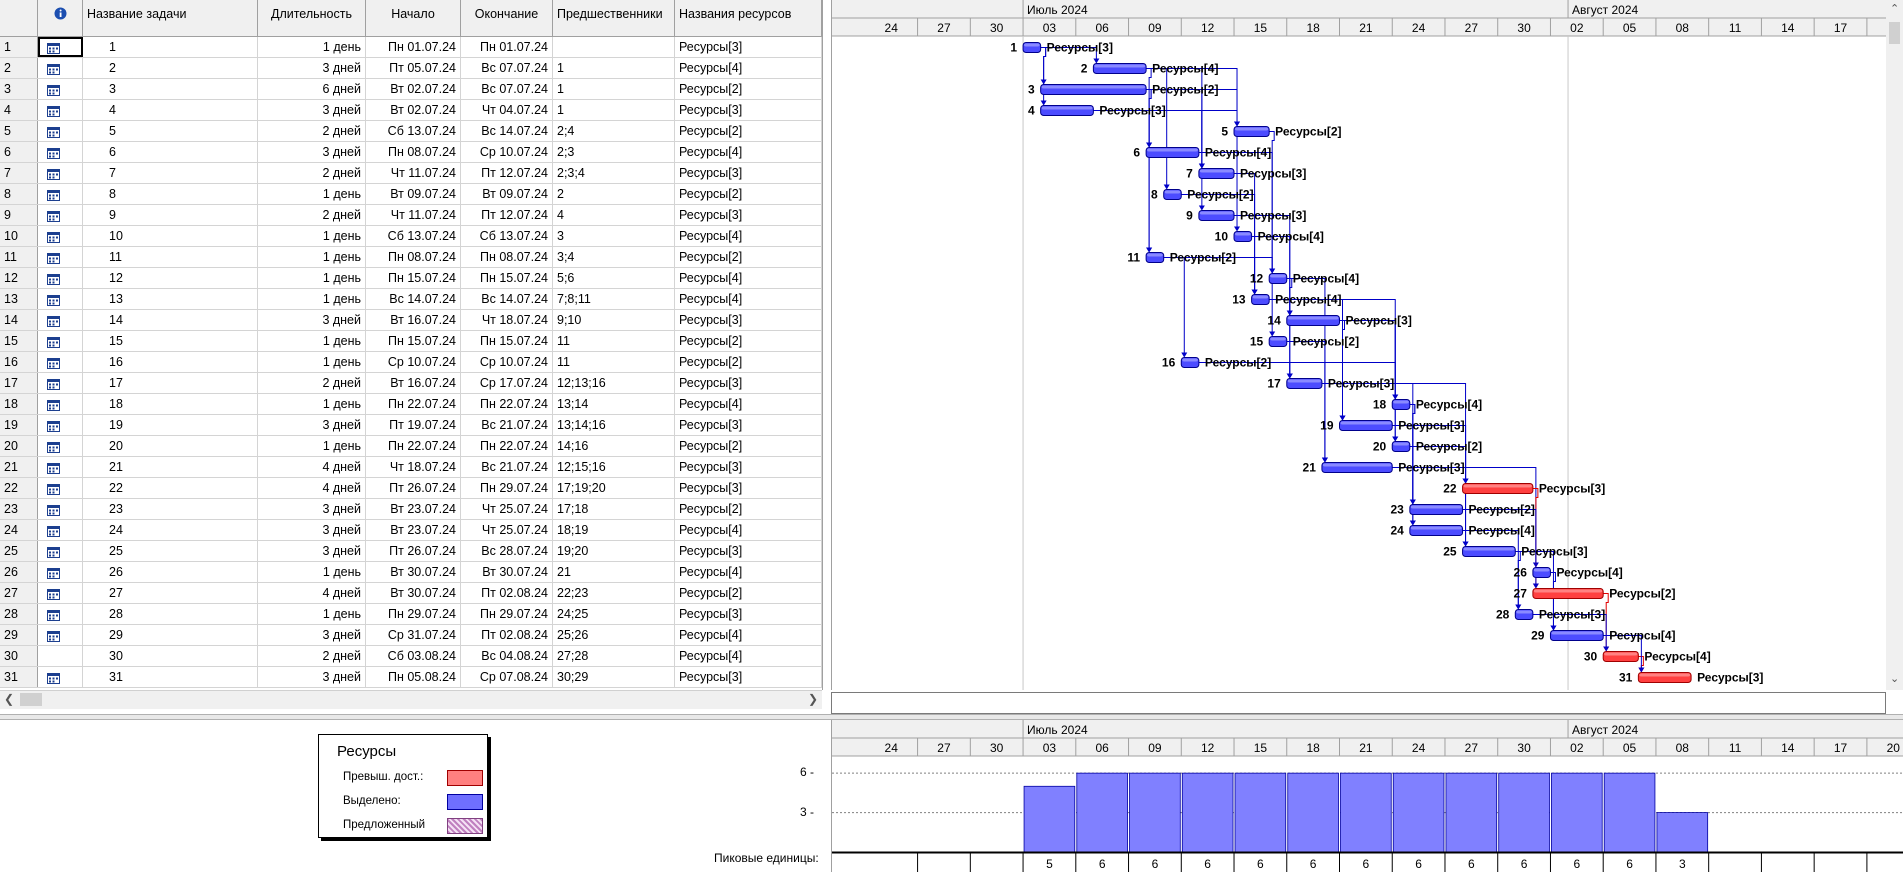  What do you see at coordinates (748, 18) in the screenshot?
I see `resources-column-header: Названия ресурсов` at bounding box center [748, 18].